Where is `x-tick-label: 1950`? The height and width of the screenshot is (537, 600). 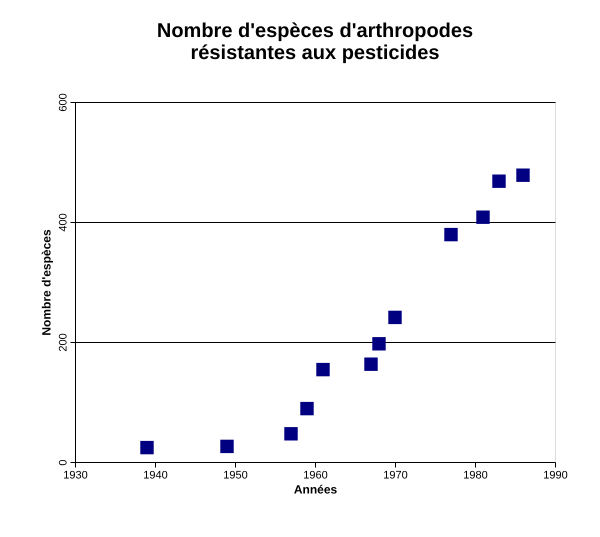
x-tick-label: 1950 is located at coordinates (235, 476).